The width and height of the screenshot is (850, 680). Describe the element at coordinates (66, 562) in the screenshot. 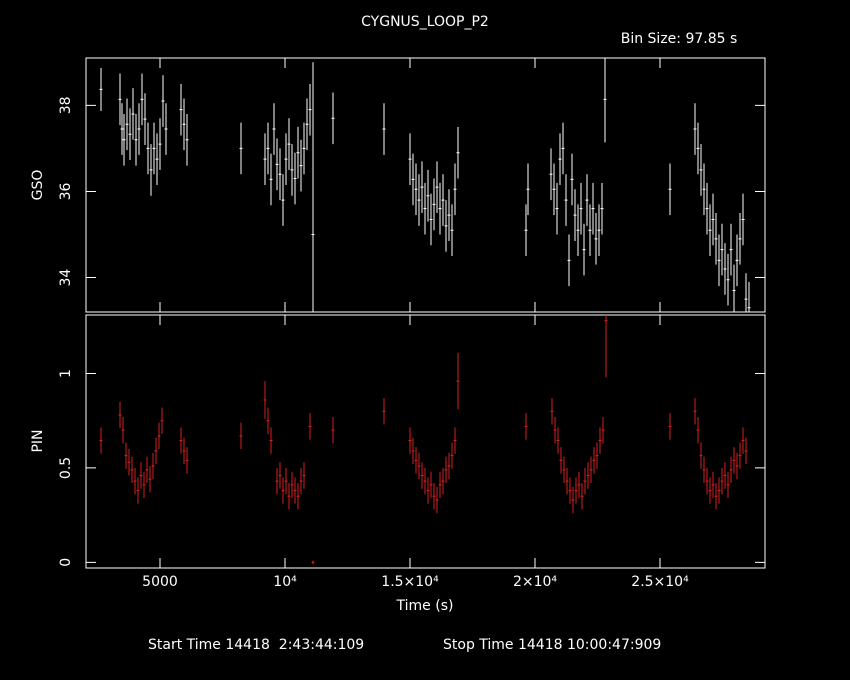

I see `y-tick-label: 0` at that location.